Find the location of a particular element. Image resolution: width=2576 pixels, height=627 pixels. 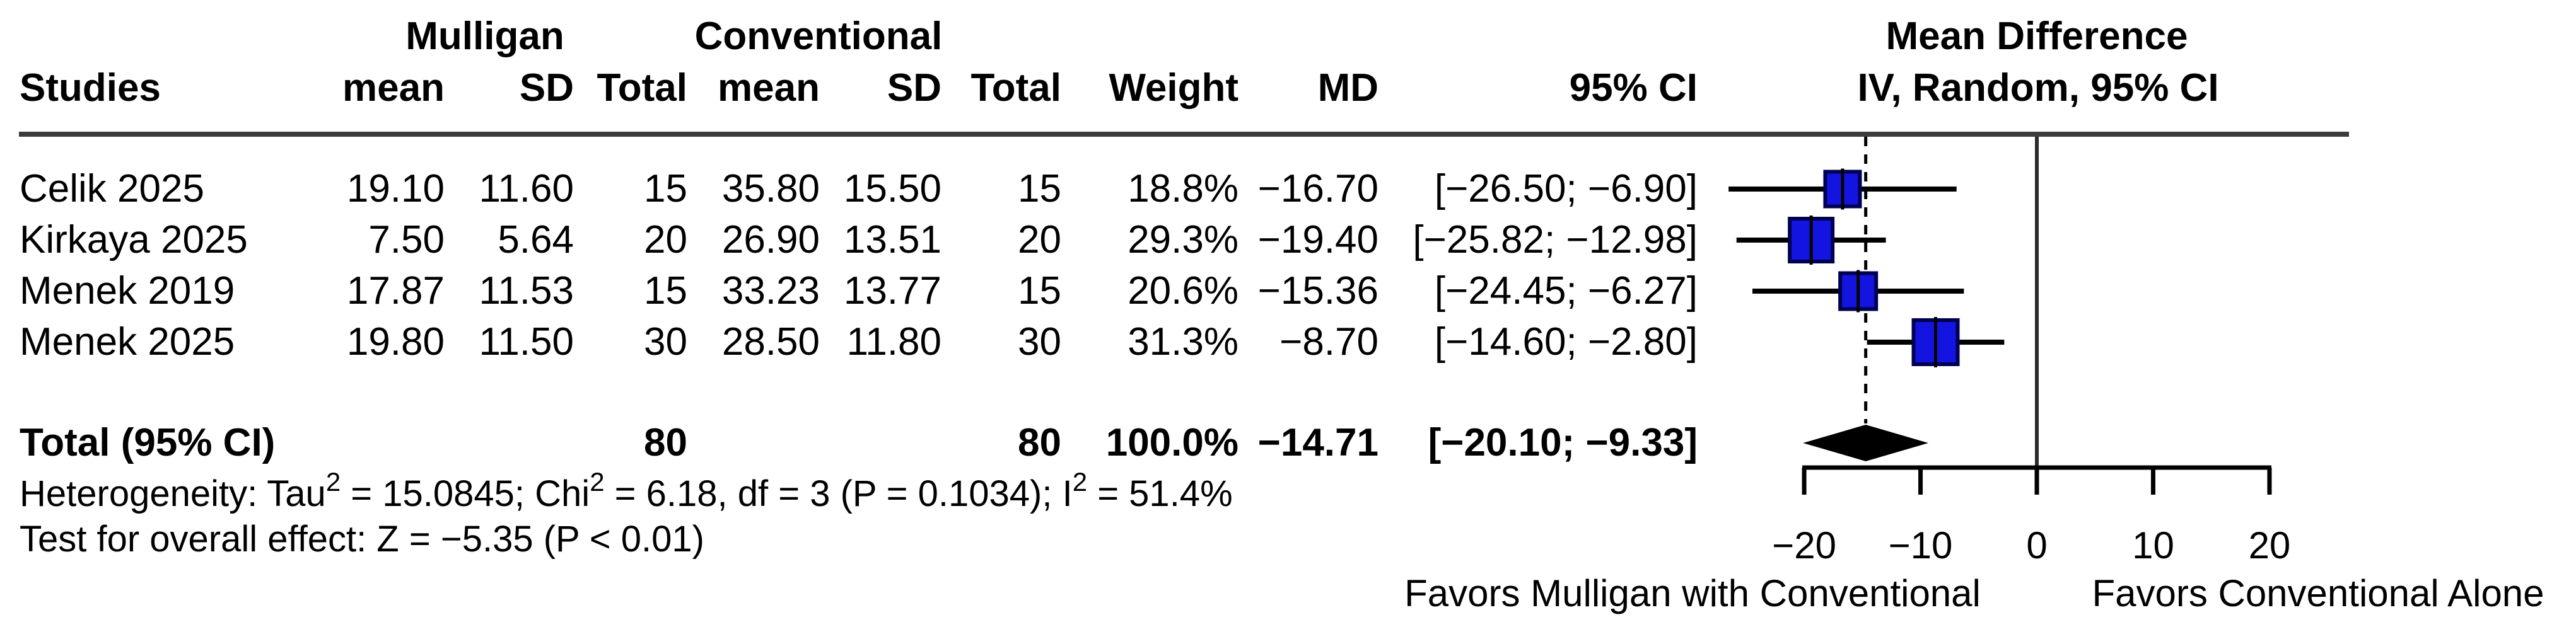

treatment-mean: 7.50 is located at coordinates (407, 240).